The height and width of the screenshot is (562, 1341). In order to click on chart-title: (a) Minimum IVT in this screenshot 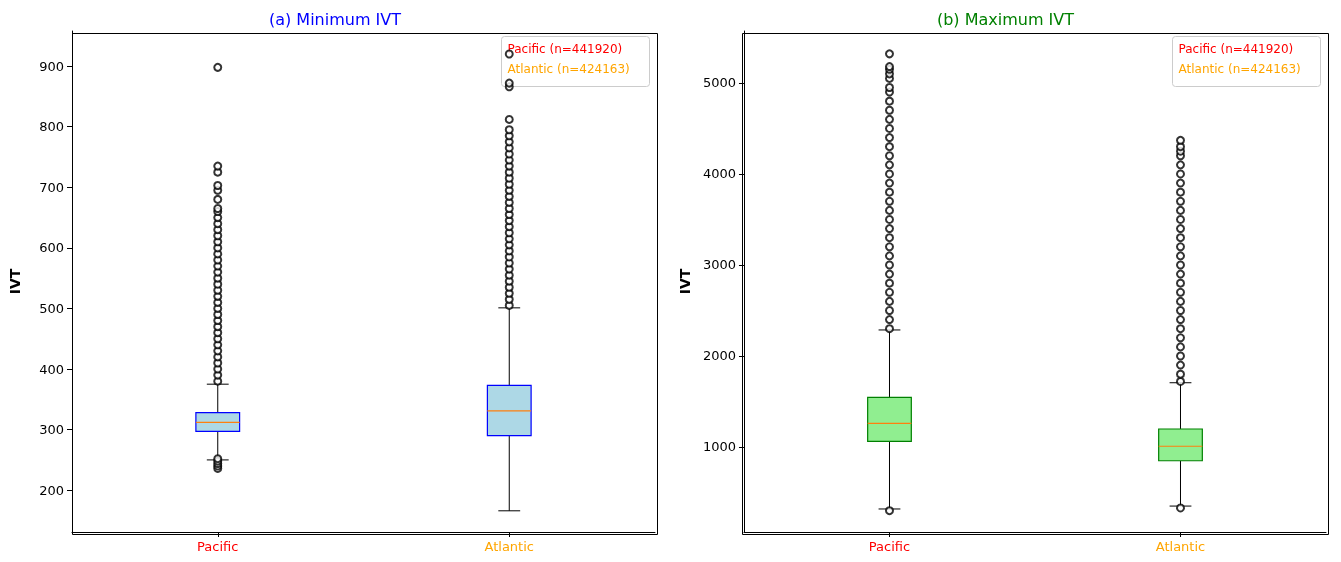, I will do `click(335, 19)`.